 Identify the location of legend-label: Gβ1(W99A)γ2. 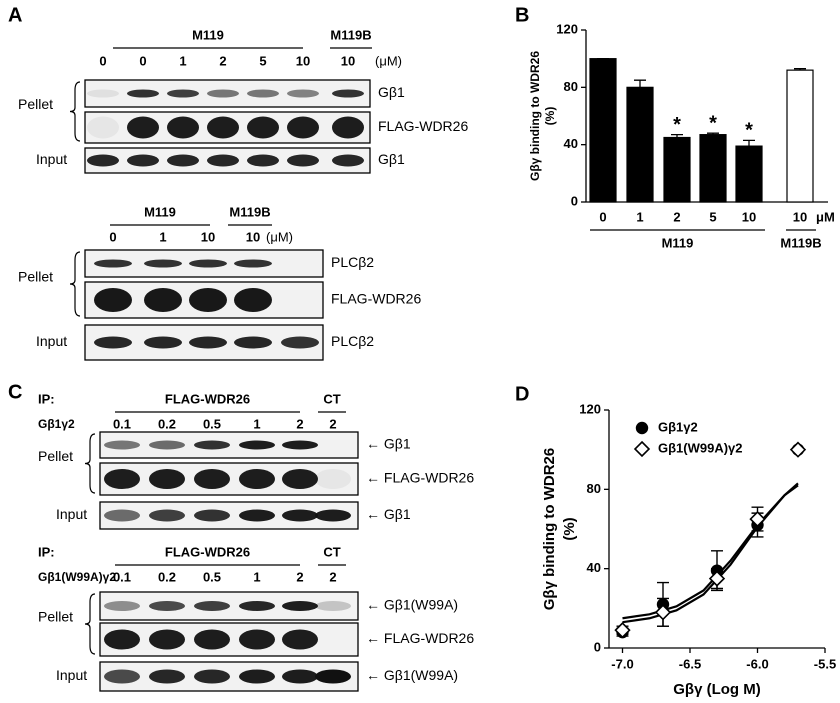
(700, 447).